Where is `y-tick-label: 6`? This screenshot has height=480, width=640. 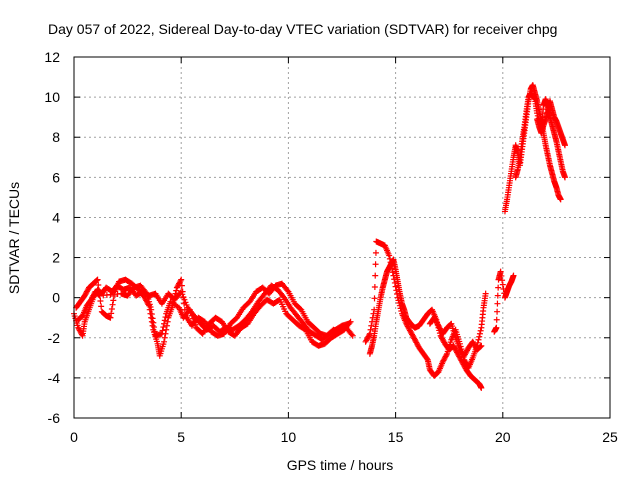
y-tick-label: 6 is located at coordinates (56, 177).